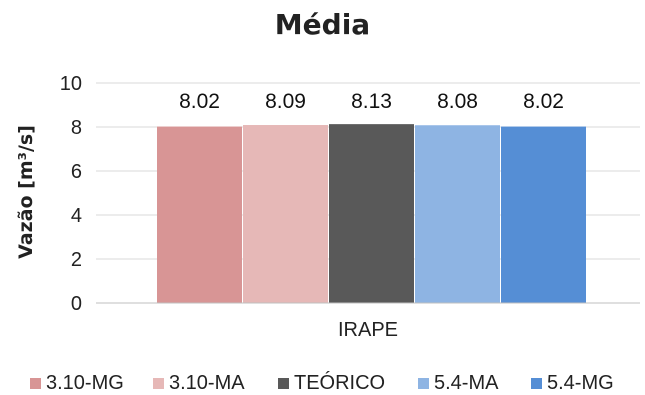 The image size is (645, 395). What do you see at coordinates (368, 330) in the screenshot?
I see `x-category-label: IRAPE` at bounding box center [368, 330].